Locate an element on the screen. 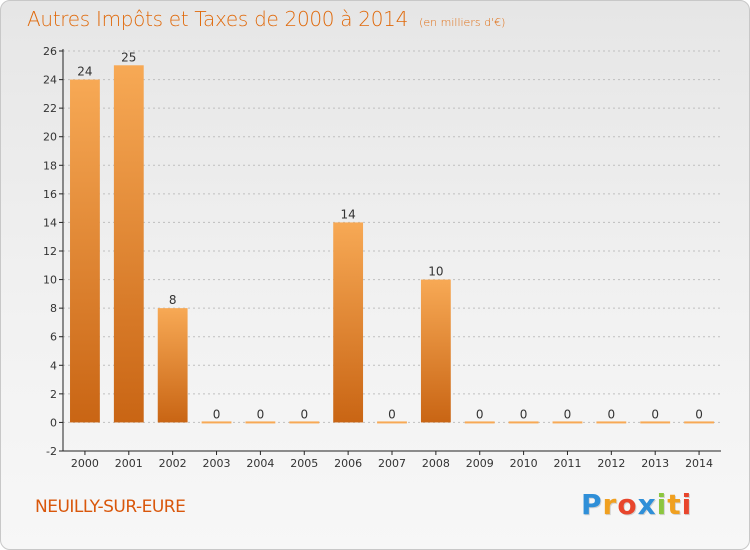 This screenshot has height=550, width=750. x-tick-label: 2001 is located at coordinates (129, 463).